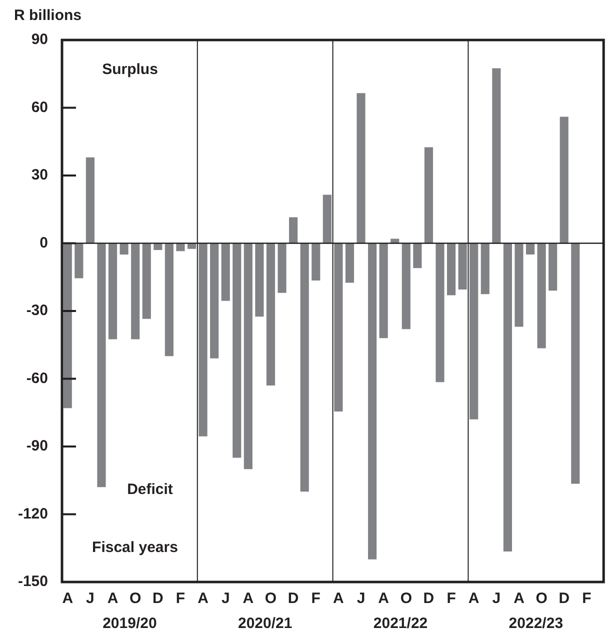 This screenshot has width=606, height=634. Describe the element at coordinates (37, 446) in the screenshot. I see `y-tick-label: -90` at that location.